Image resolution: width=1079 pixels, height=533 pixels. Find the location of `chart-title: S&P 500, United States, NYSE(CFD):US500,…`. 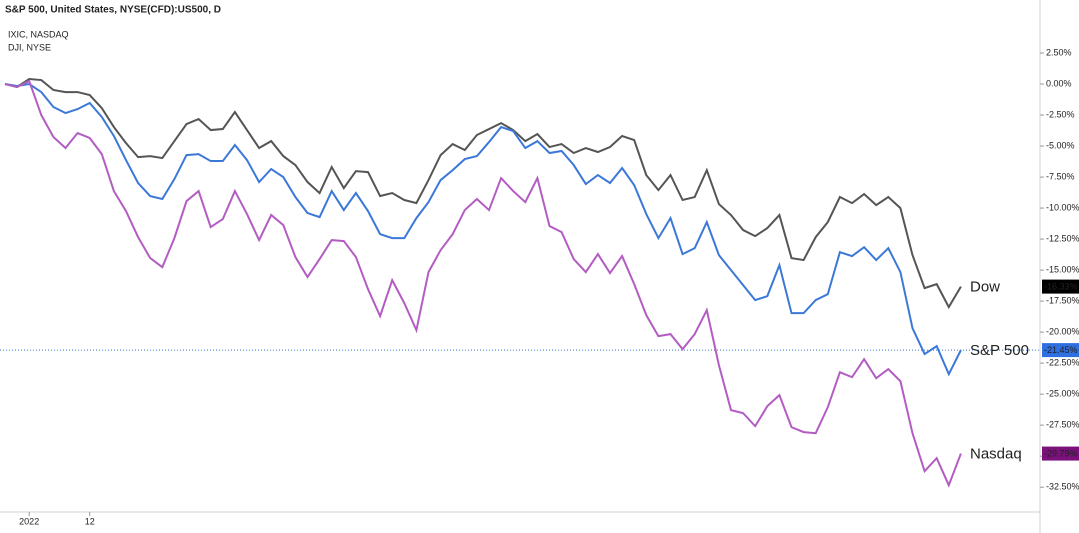

chart-title: S&P 500, United States, NYSE(CFD):US500,… is located at coordinates (113, 10).